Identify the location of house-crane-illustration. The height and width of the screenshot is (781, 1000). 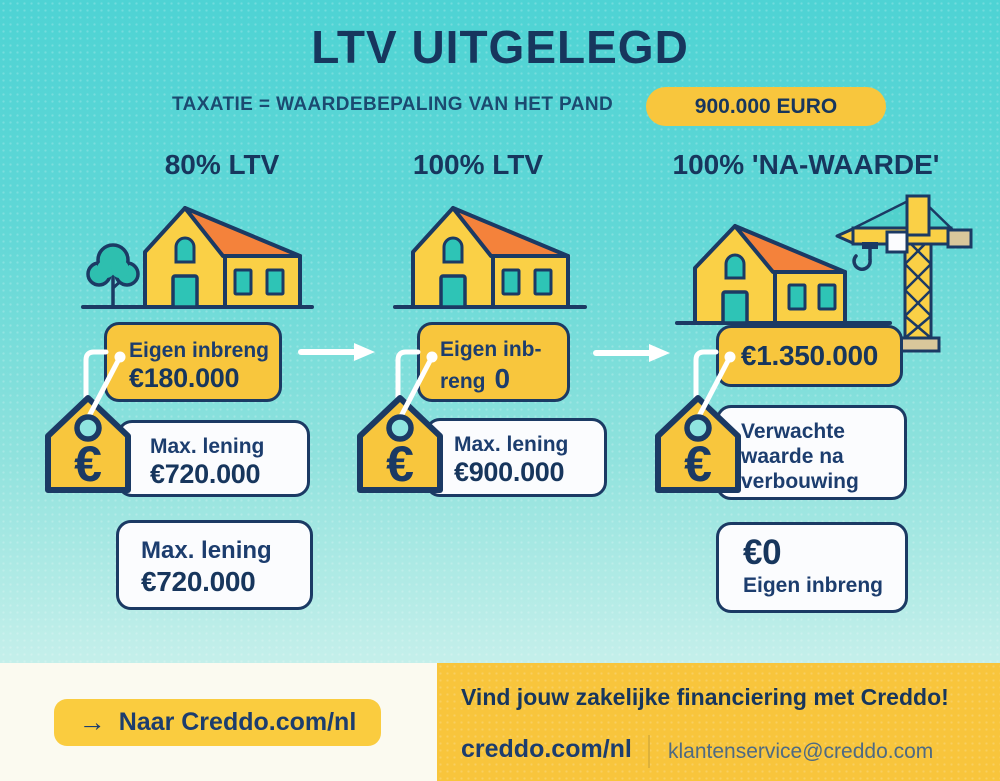
(824, 273).